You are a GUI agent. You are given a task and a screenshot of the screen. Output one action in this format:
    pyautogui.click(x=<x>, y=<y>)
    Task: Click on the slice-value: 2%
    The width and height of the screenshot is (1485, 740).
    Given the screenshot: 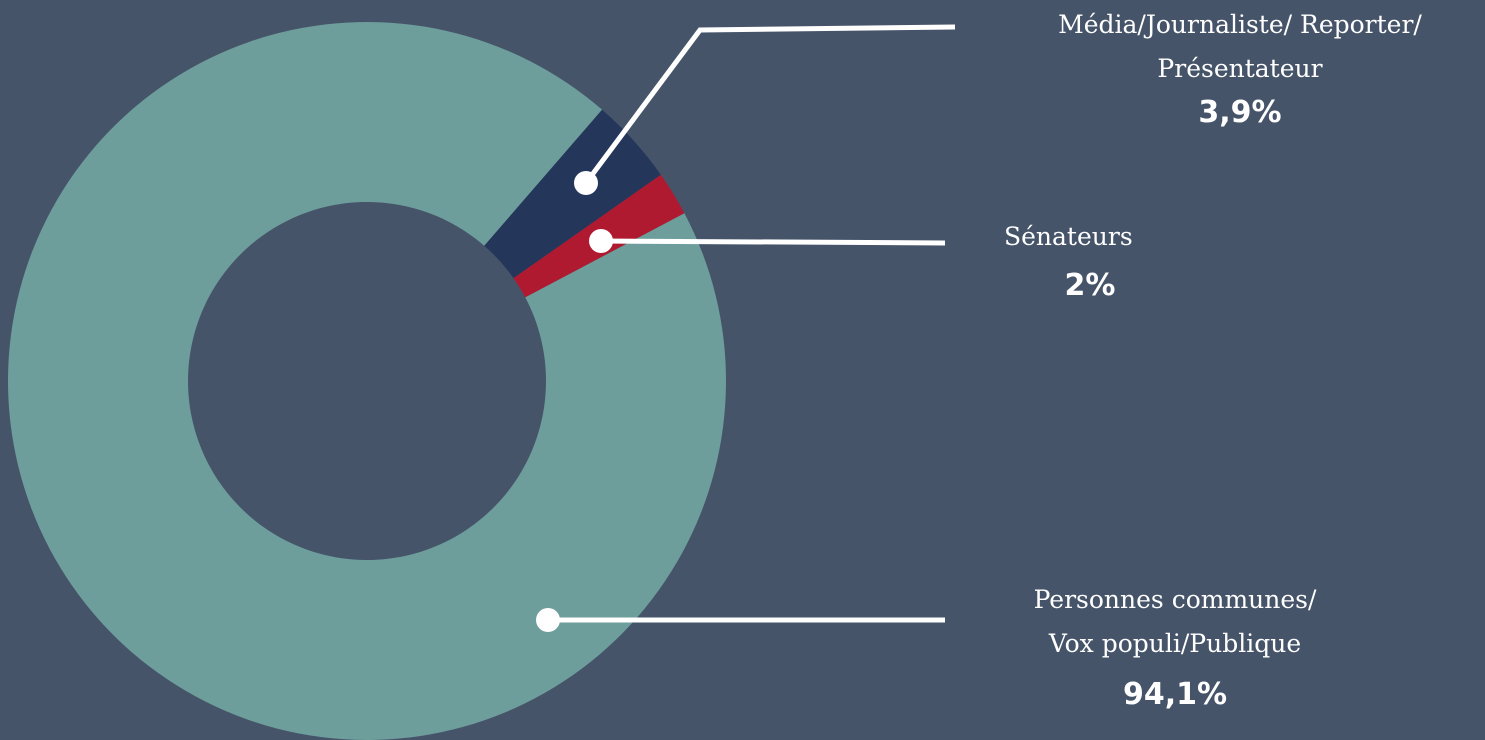 What is the action you would take?
    pyautogui.click(x=1090, y=285)
    